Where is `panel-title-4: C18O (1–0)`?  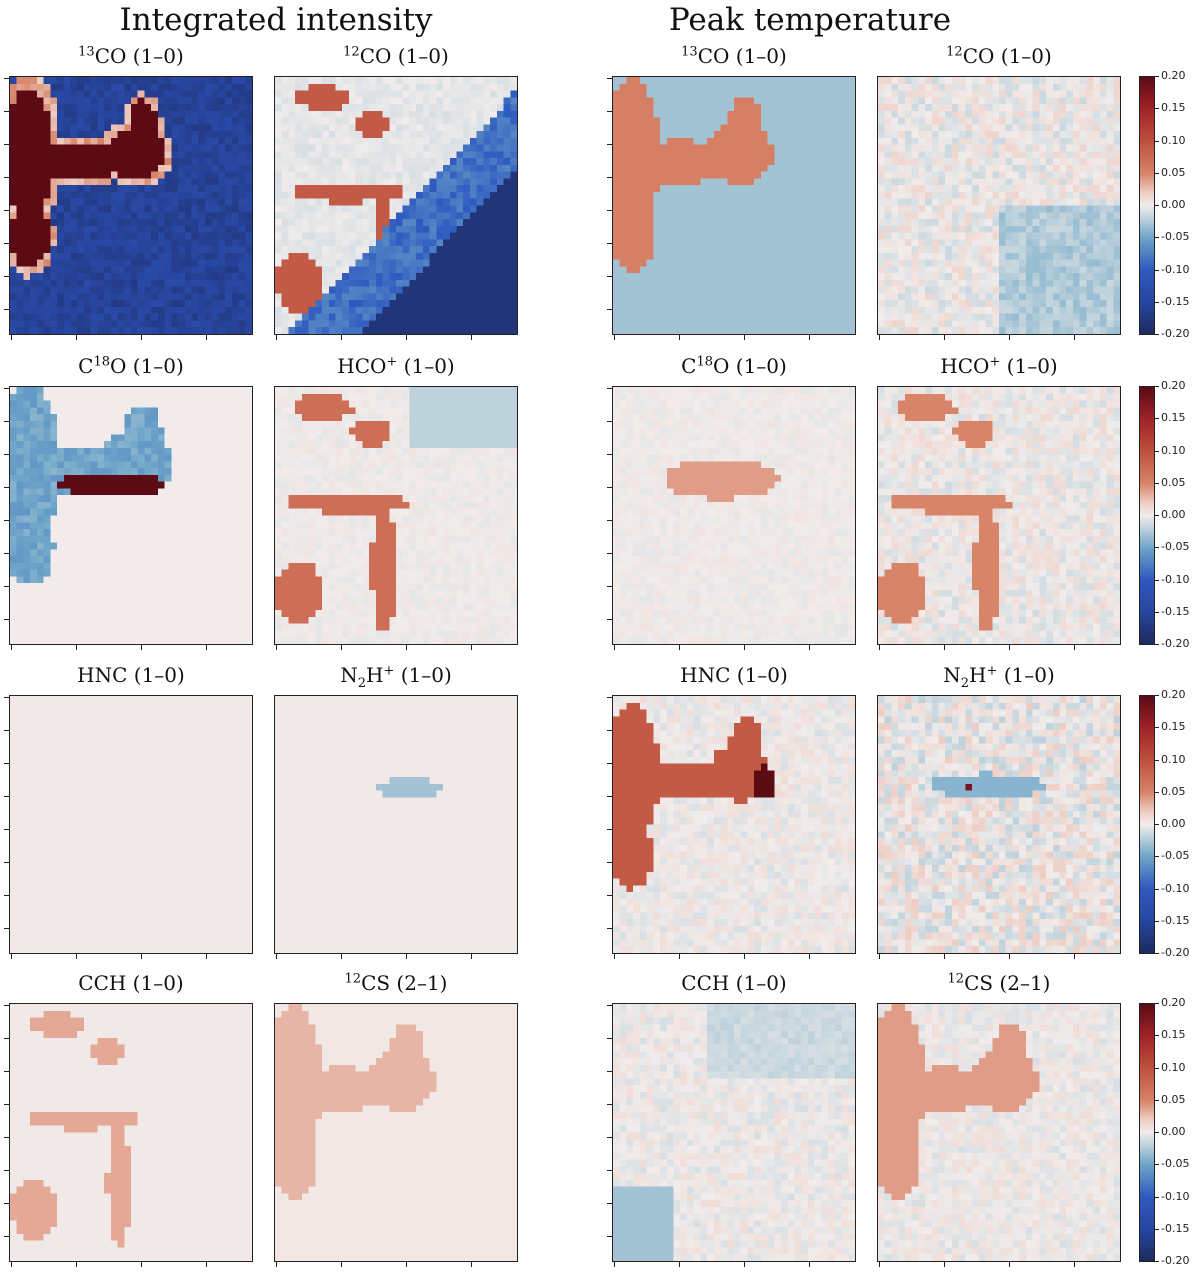
panel-title-4: C18O (1–0) is located at coordinates (131, 366).